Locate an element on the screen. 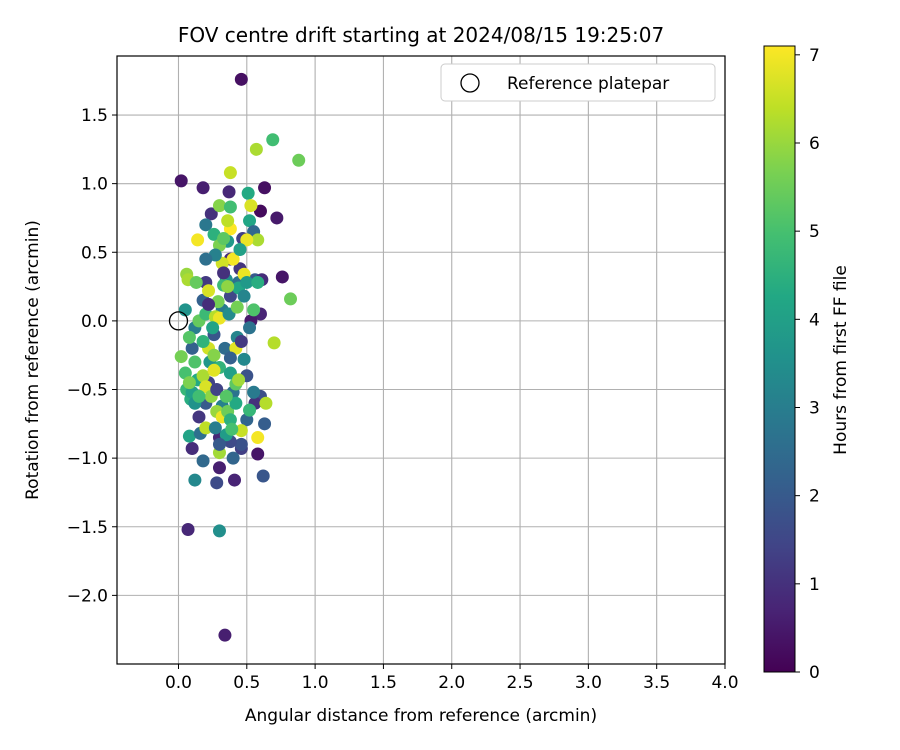 The width and height of the screenshot is (900, 750). legend-box is located at coordinates (578, 82).